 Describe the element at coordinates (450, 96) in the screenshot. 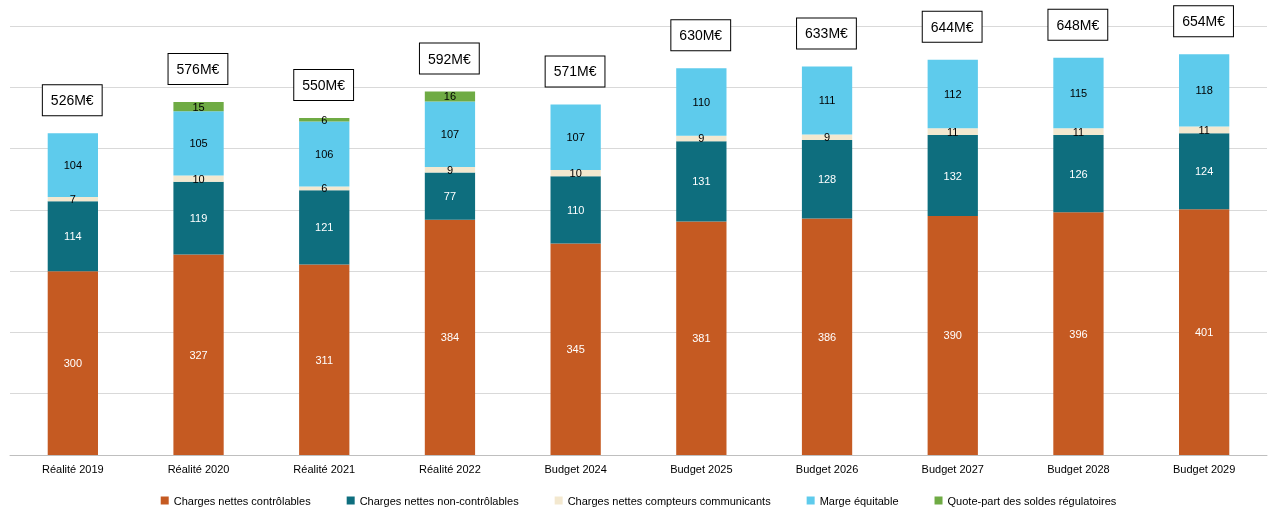

I see `data-label: 16` at that location.